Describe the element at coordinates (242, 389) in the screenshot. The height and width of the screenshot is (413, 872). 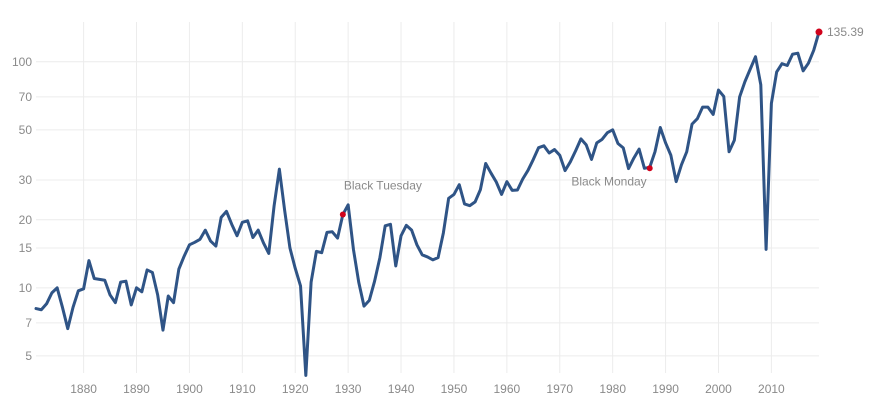
I see `x-tick-label: 1910` at that location.